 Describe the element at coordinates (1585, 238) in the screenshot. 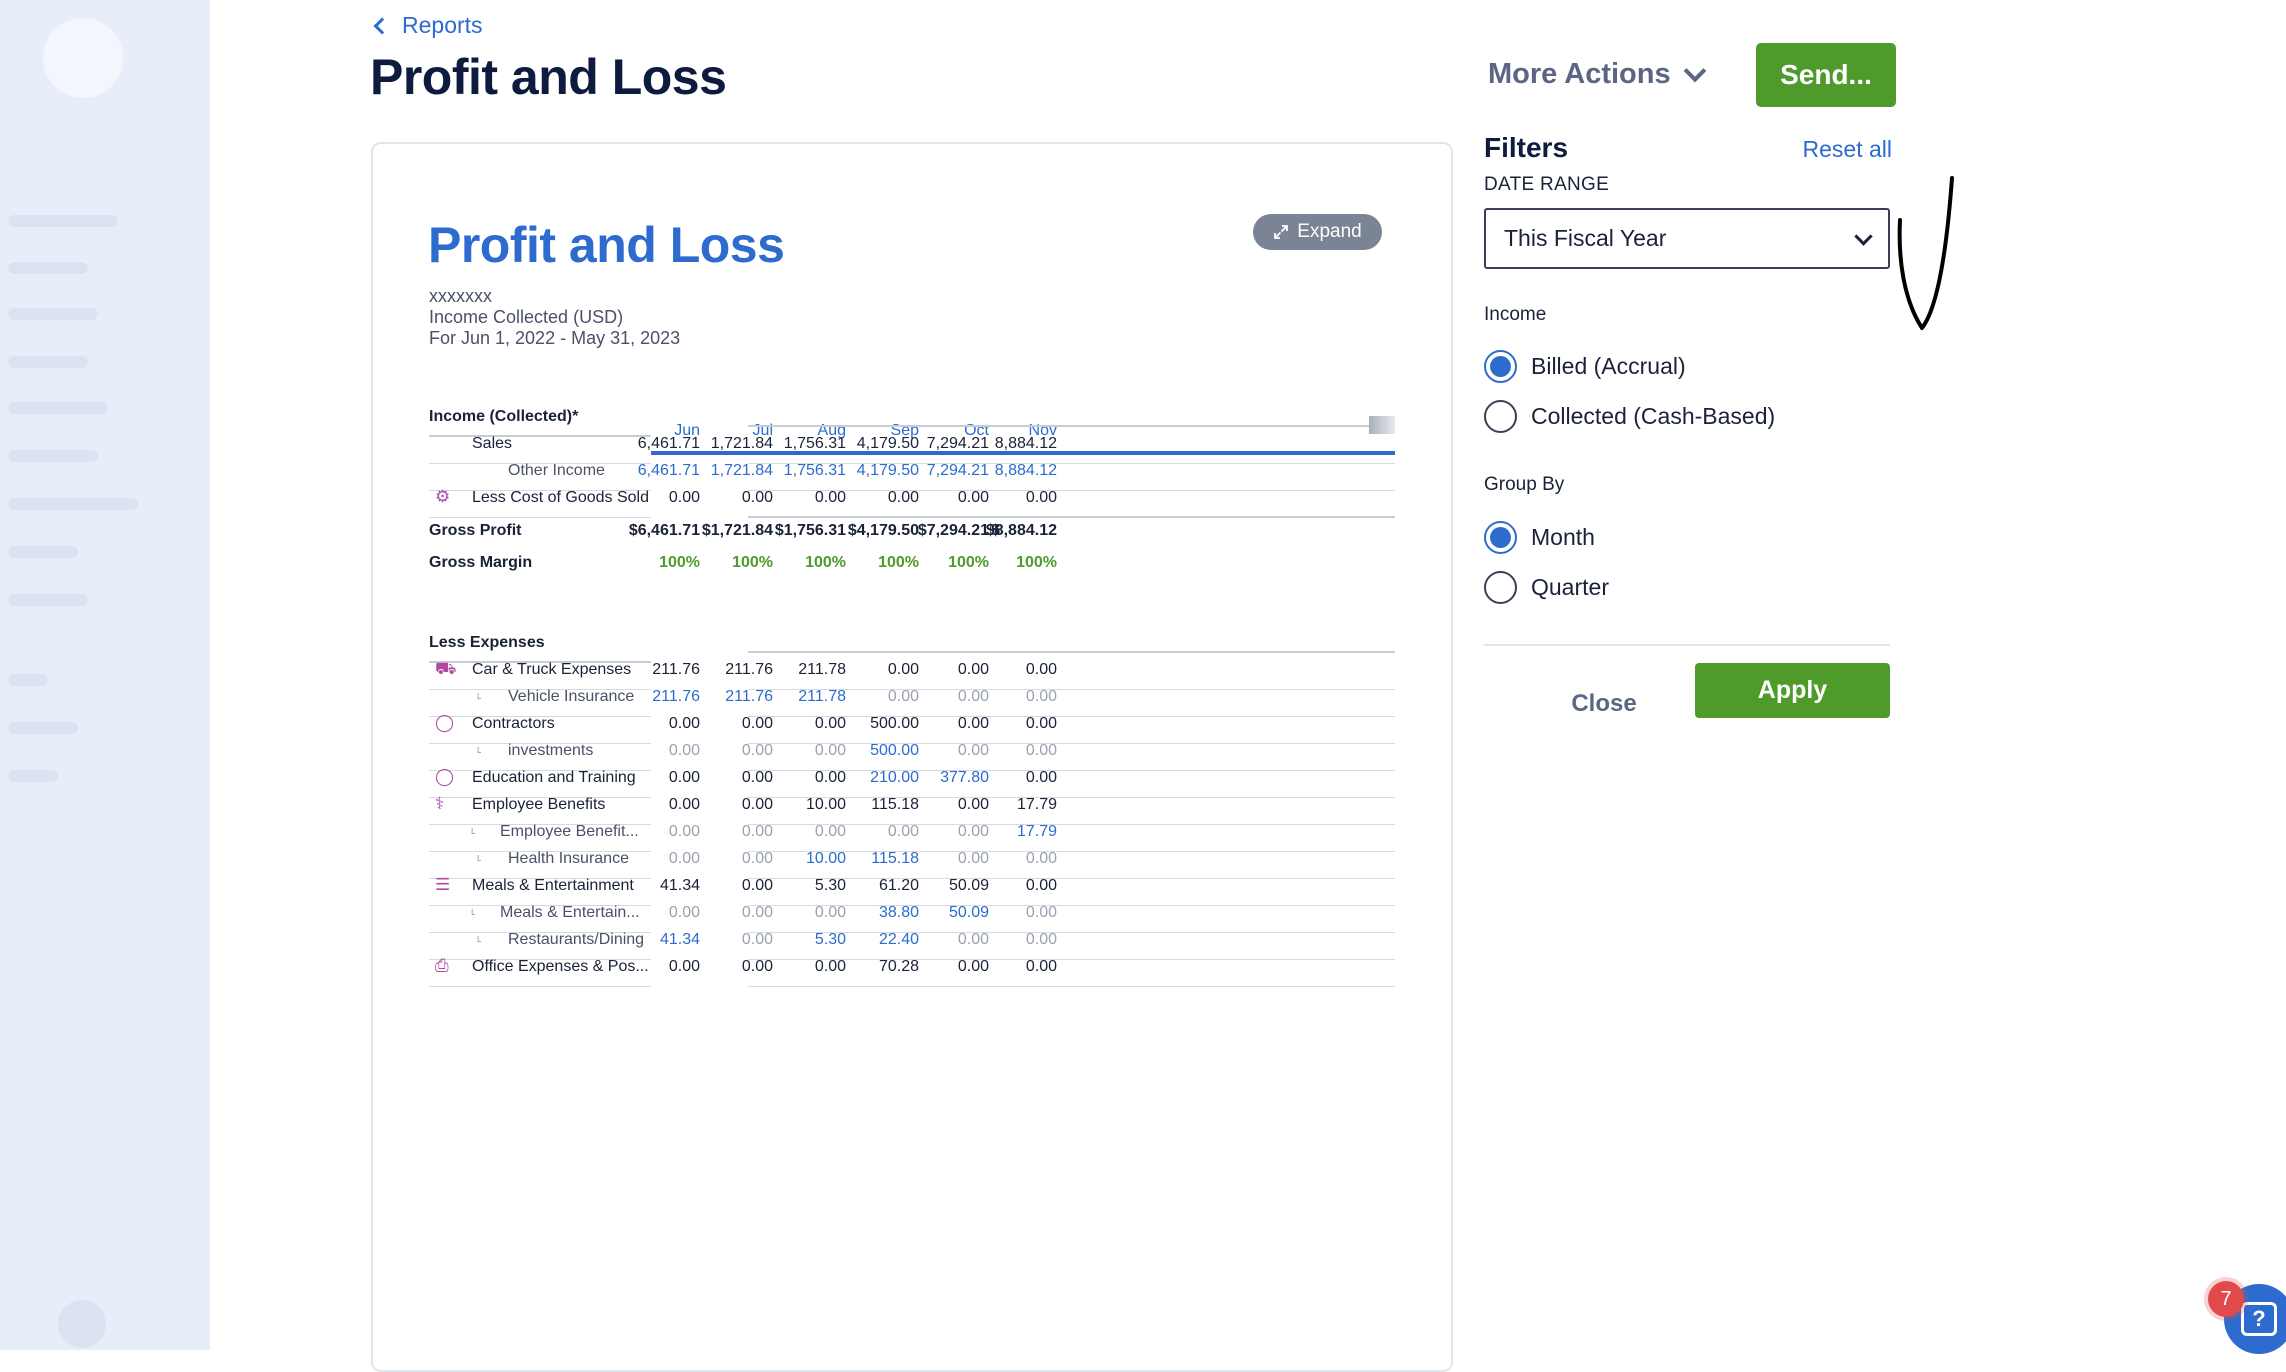

I see `date-range-value: This Fiscal Year` at that location.